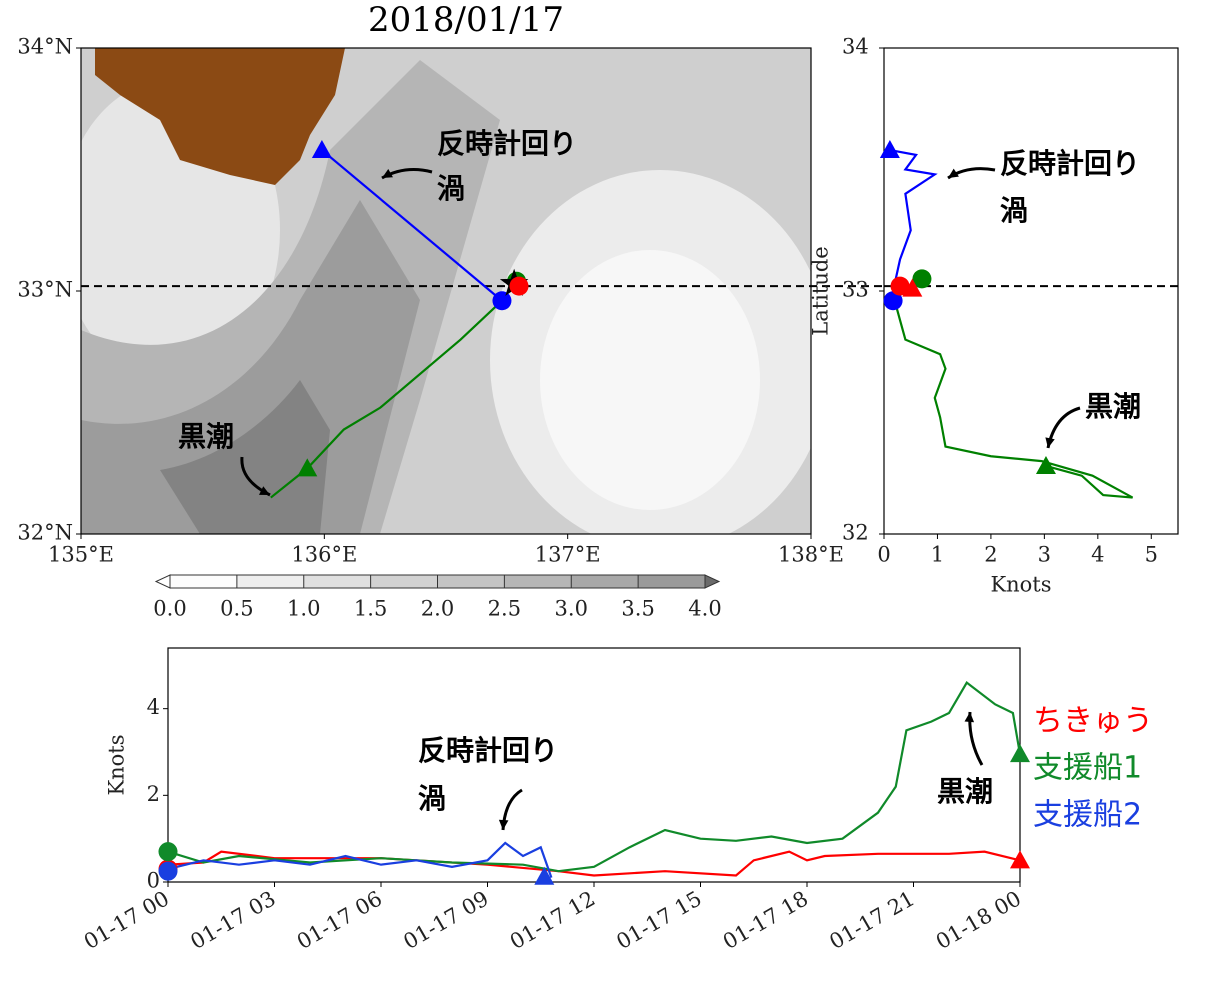  Describe the element at coordinates (990, 555) in the screenshot. I see `x-tick-label: 2` at that location.